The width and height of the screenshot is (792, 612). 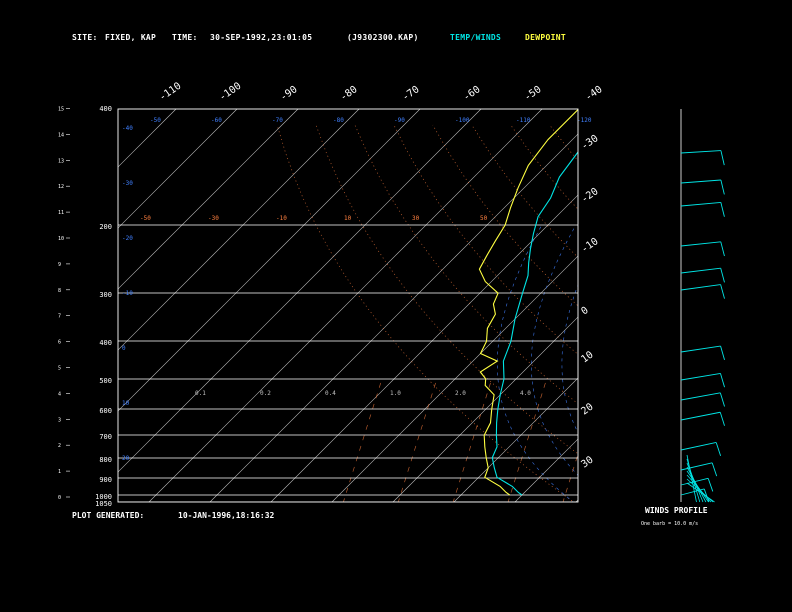 I want to click on winds-profile-note: One barb = 10.0 m/s, so click(x=670, y=524).